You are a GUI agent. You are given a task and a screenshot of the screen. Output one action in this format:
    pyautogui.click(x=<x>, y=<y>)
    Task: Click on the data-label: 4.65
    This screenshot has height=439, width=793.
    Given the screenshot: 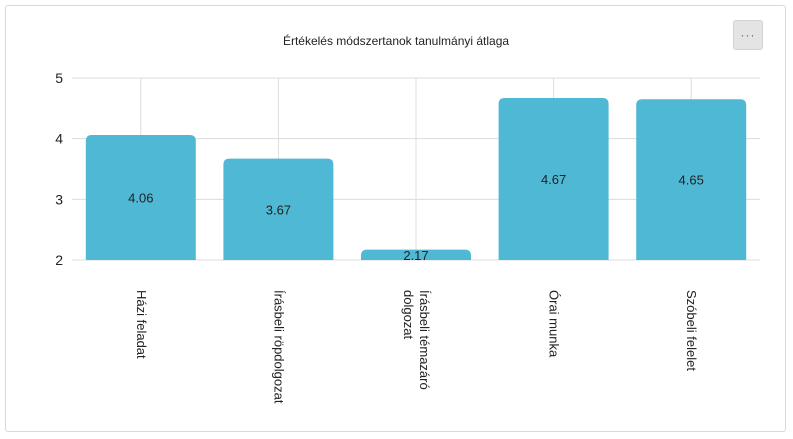 What is the action you would take?
    pyautogui.click(x=691, y=180)
    